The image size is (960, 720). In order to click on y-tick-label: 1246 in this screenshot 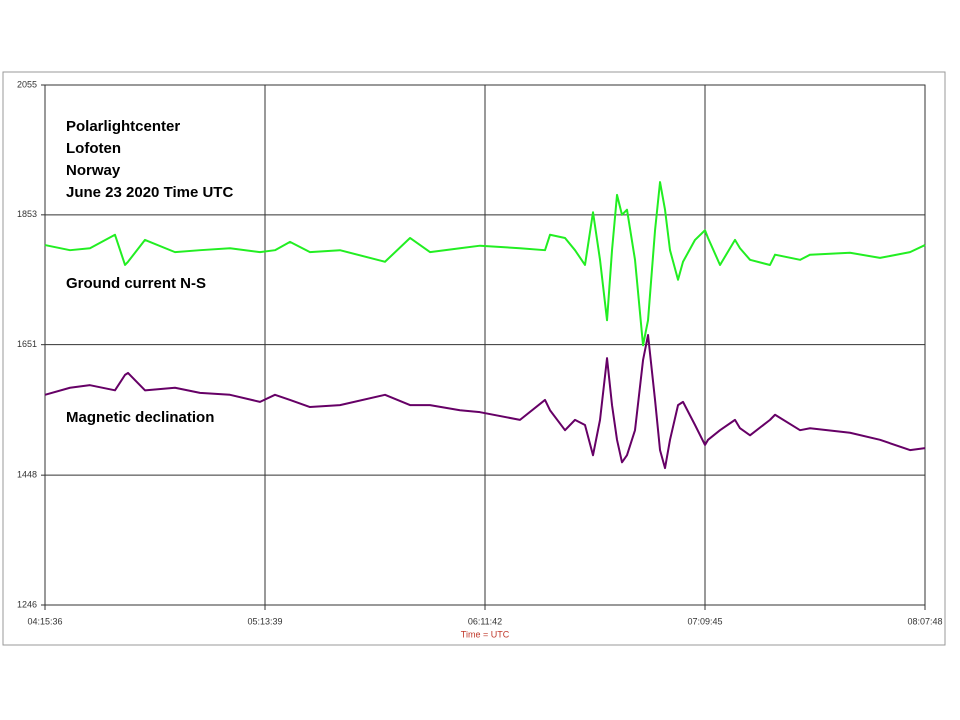, I will do `click(27, 604)`.